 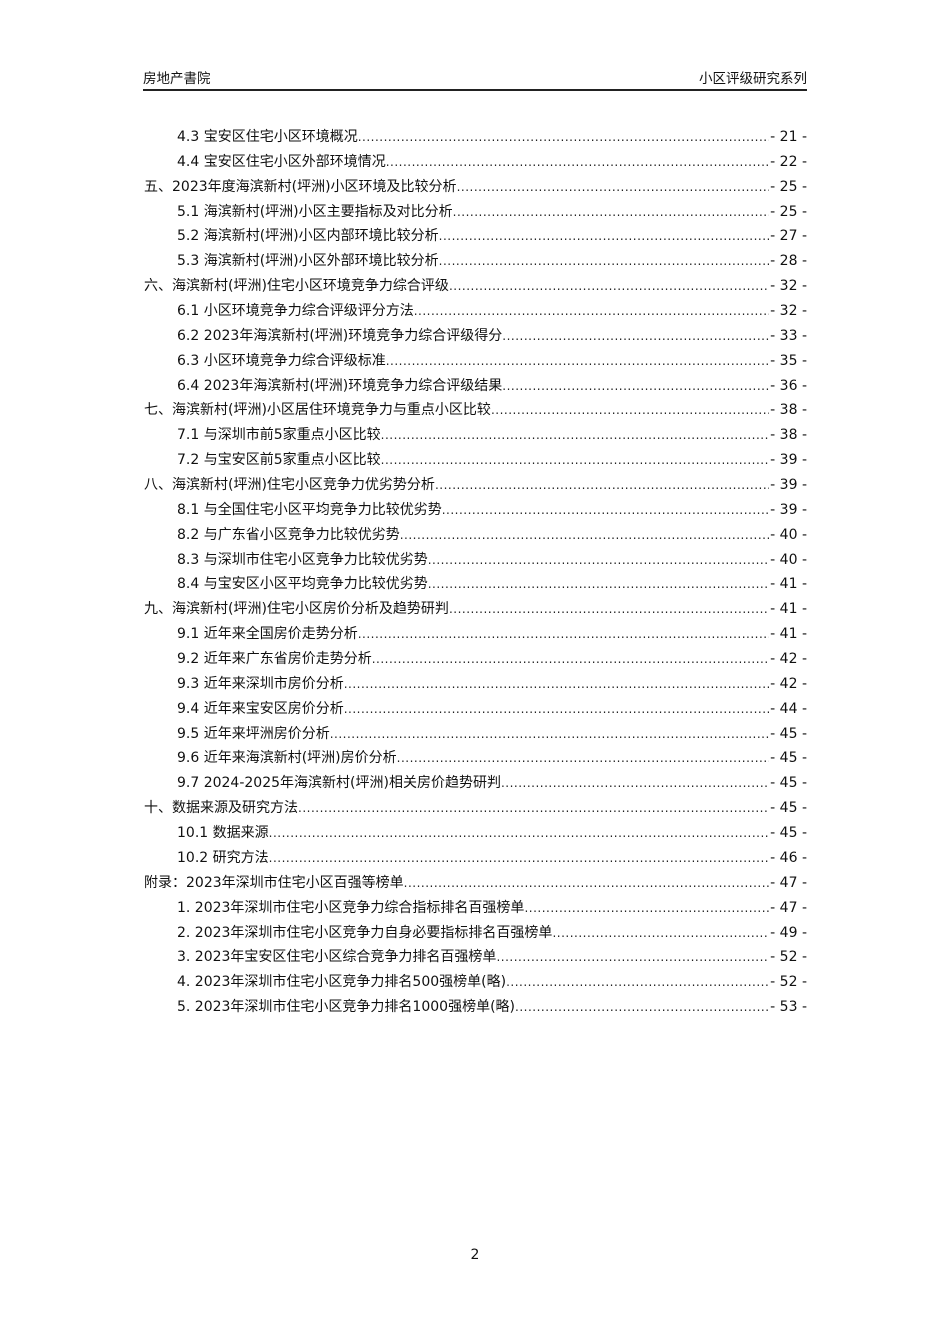 What do you see at coordinates (365, 932) in the screenshot?
I see `toc-entry-title: 2. 2023年深圳市住宅小区竞争力自身必要指标排名百强榜单` at bounding box center [365, 932].